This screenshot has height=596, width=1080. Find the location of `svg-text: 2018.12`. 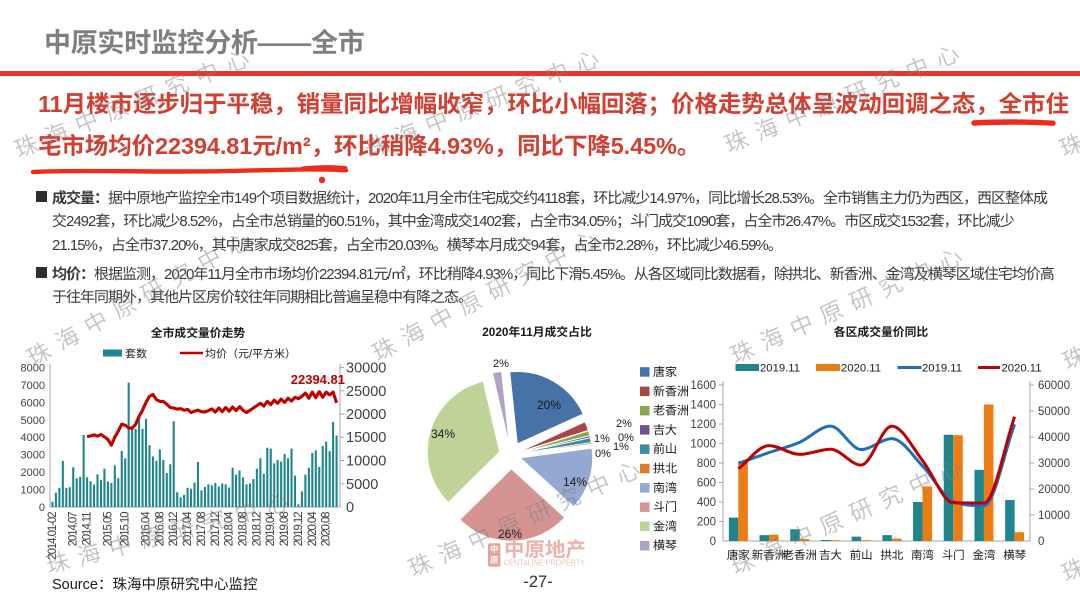

svg-text: 2018.12 is located at coordinates (257, 529).